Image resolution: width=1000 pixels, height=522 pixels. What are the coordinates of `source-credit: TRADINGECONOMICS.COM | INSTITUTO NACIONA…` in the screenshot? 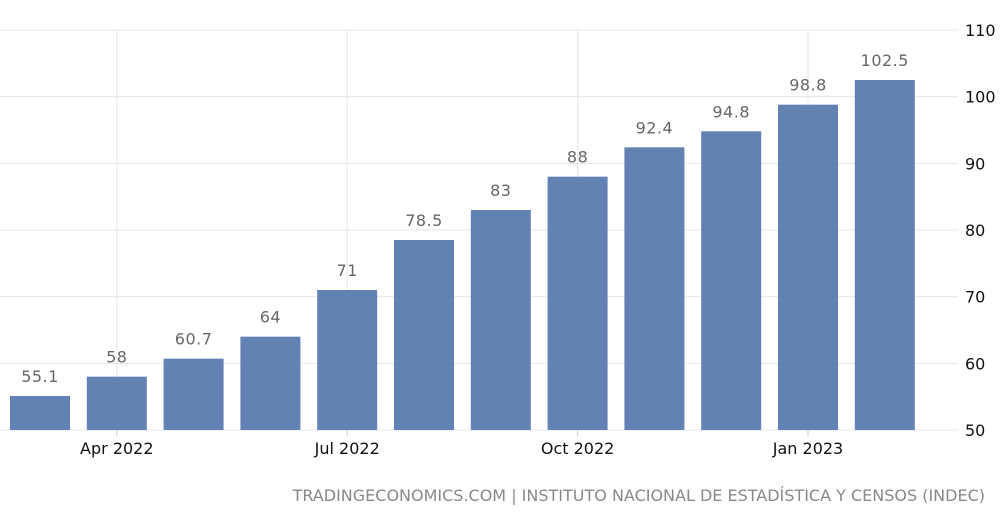 It's located at (638, 495).